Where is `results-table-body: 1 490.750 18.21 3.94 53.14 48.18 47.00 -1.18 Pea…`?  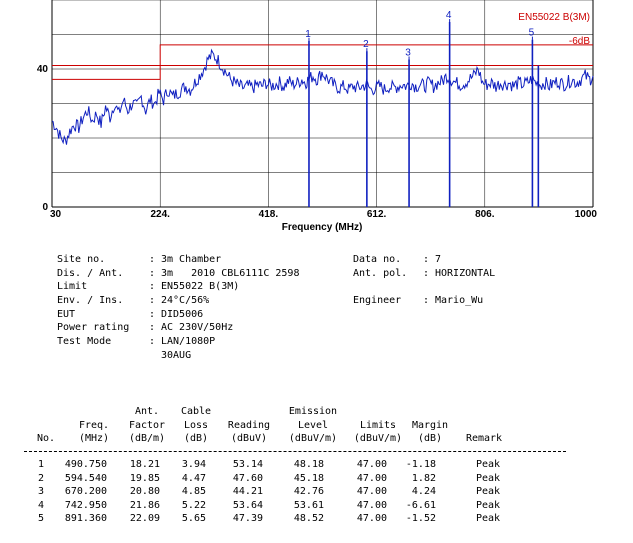
results-table-body: 1 490.750 18.21 3.94 53.14 48.18 47.00 -1.18 Pea… is located at coordinates (304, 493).